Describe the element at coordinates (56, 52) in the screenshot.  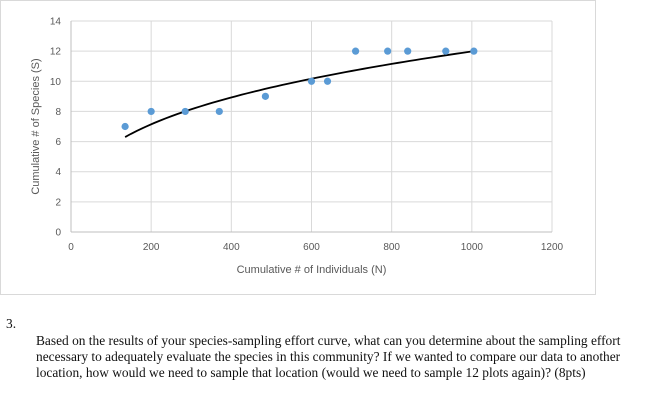
I see `y-tick-label-12: 12` at that location.